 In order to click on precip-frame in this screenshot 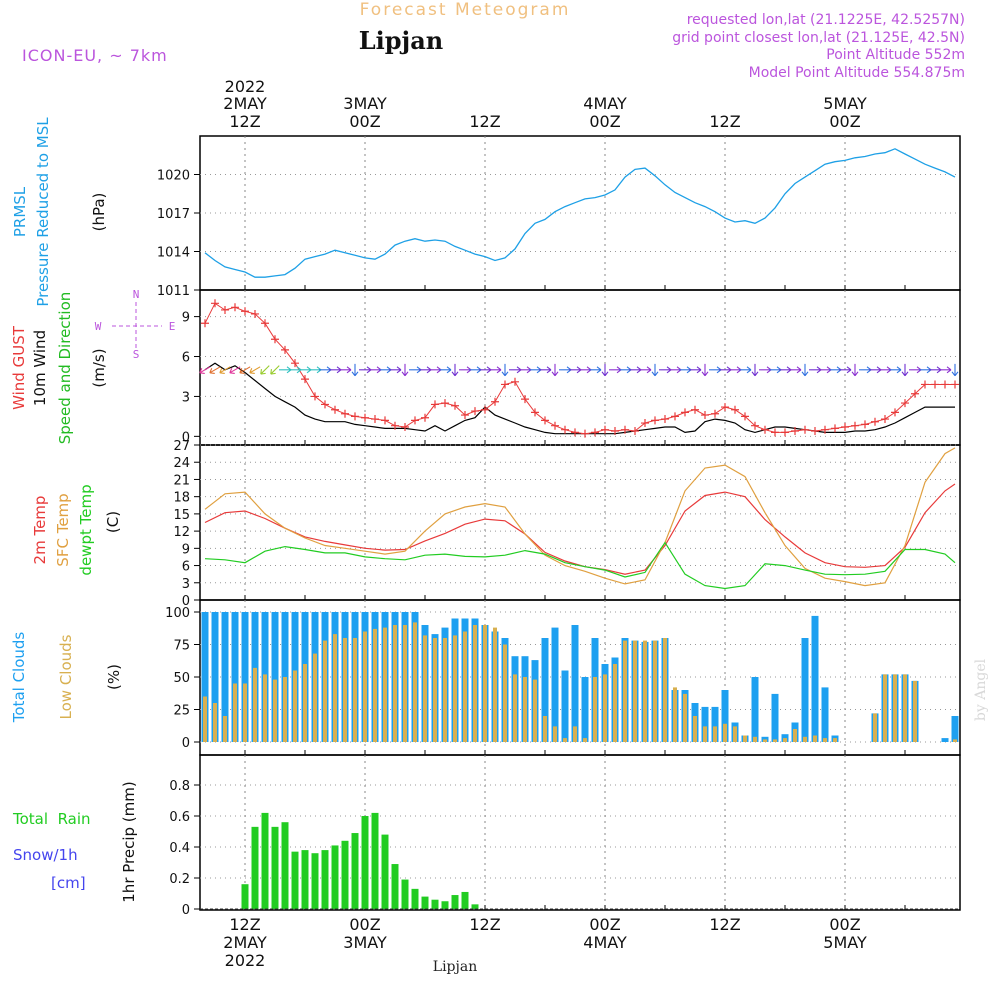, I will do `click(580, 832)`.